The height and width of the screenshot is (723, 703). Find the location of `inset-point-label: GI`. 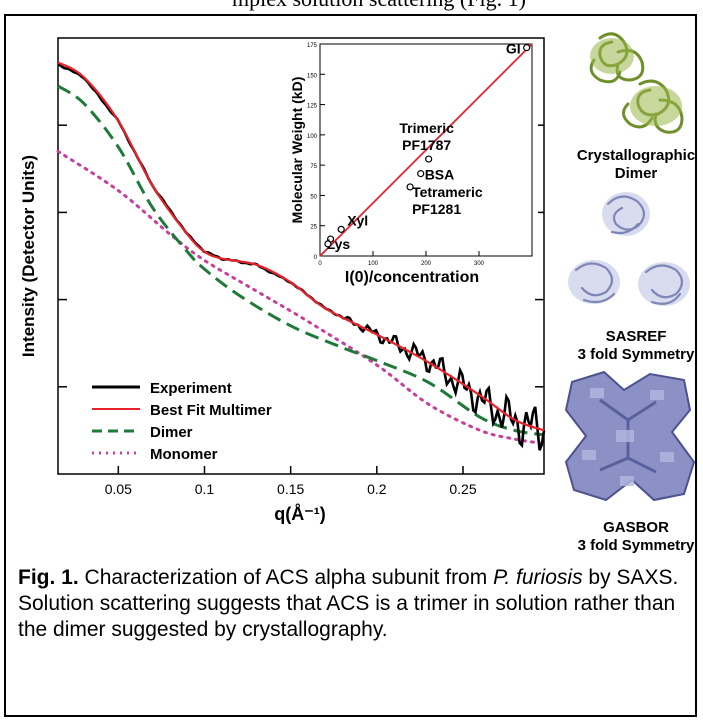

inset-point-label: GI is located at coordinates (513, 49).